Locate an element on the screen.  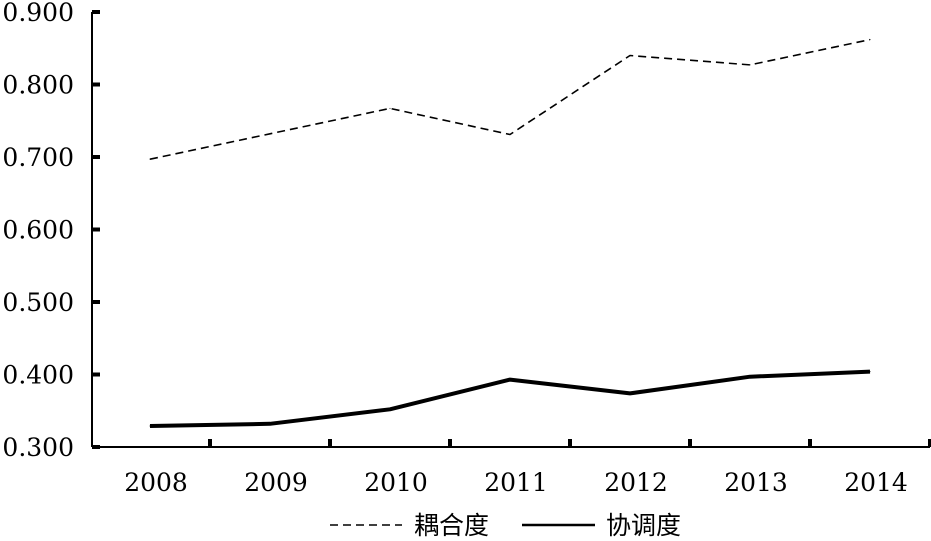
legend-label-1: 协调度 is located at coordinates (643, 525).